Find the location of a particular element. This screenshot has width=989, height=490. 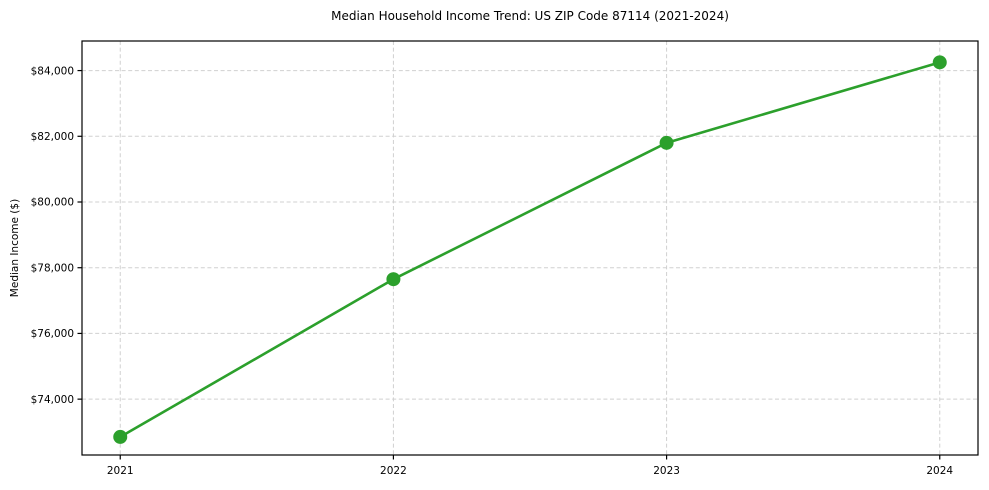

x-tick-label: 2023 is located at coordinates (666, 471).